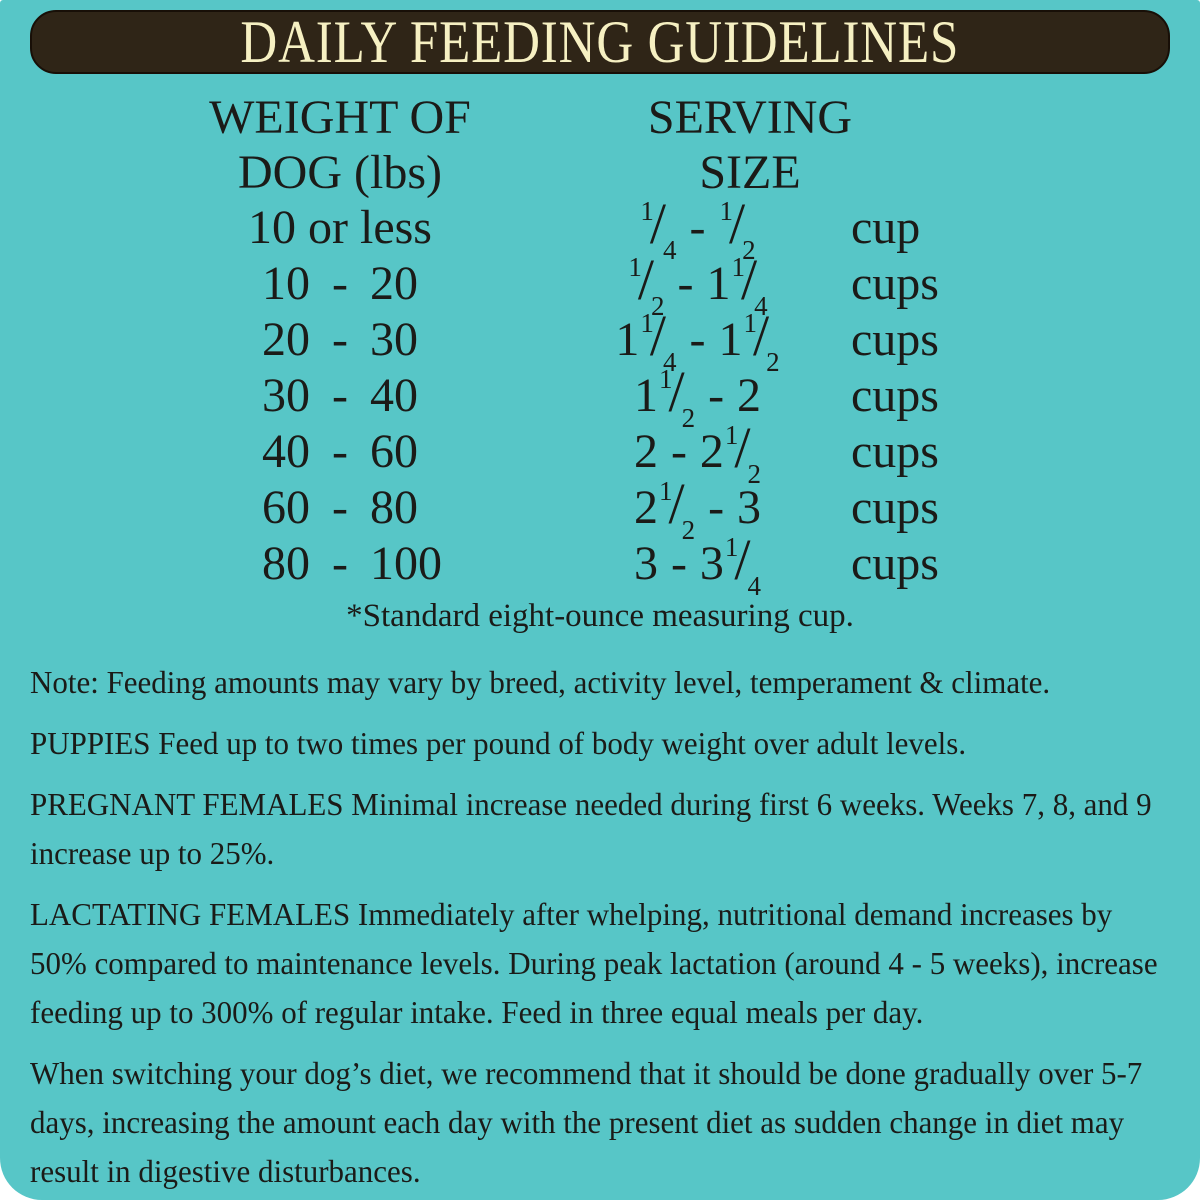  I want to click on column-header-weight-line1: WEIGHT OF, so click(340, 117).